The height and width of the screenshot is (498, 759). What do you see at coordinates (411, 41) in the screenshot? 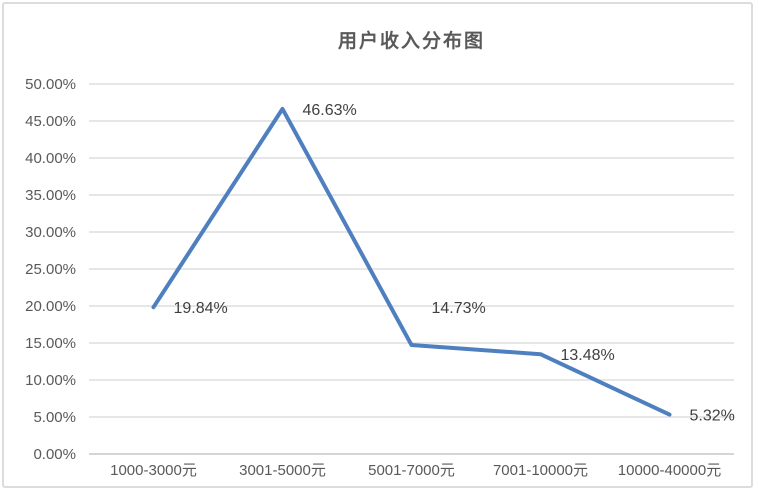
I see `chart-title: 用户收入分布图` at bounding box center [411, 41].